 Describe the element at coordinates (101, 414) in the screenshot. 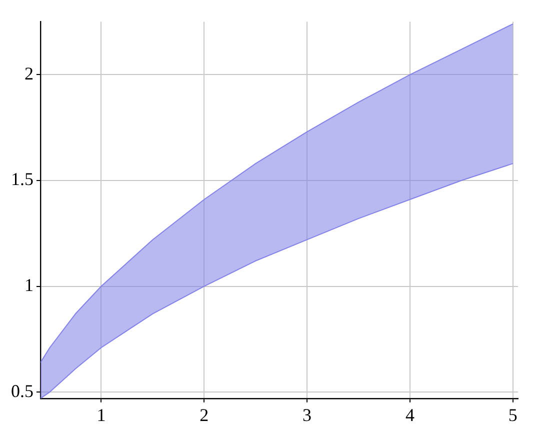

I see `x-tick-label: 1` at that location.